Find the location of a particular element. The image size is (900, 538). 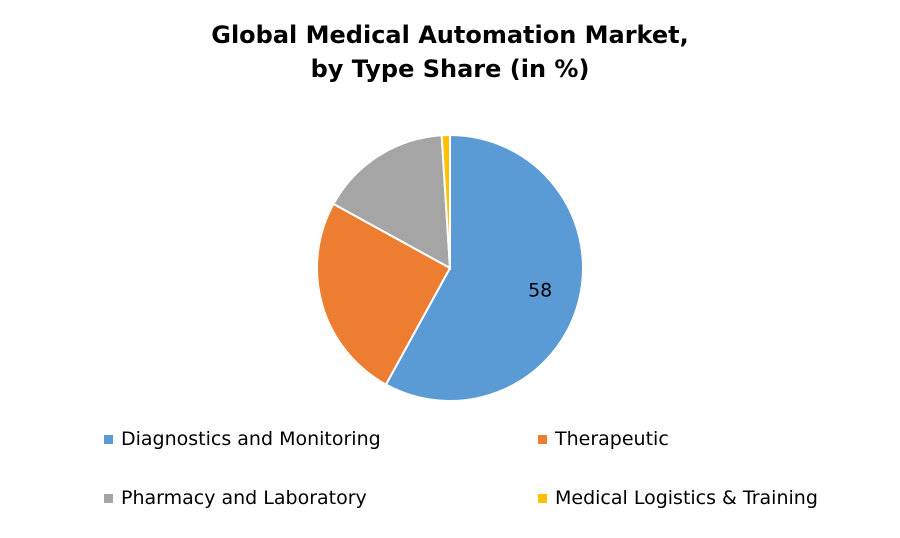

legend-swatch-therapeutic is located at coordinates (542, 439).